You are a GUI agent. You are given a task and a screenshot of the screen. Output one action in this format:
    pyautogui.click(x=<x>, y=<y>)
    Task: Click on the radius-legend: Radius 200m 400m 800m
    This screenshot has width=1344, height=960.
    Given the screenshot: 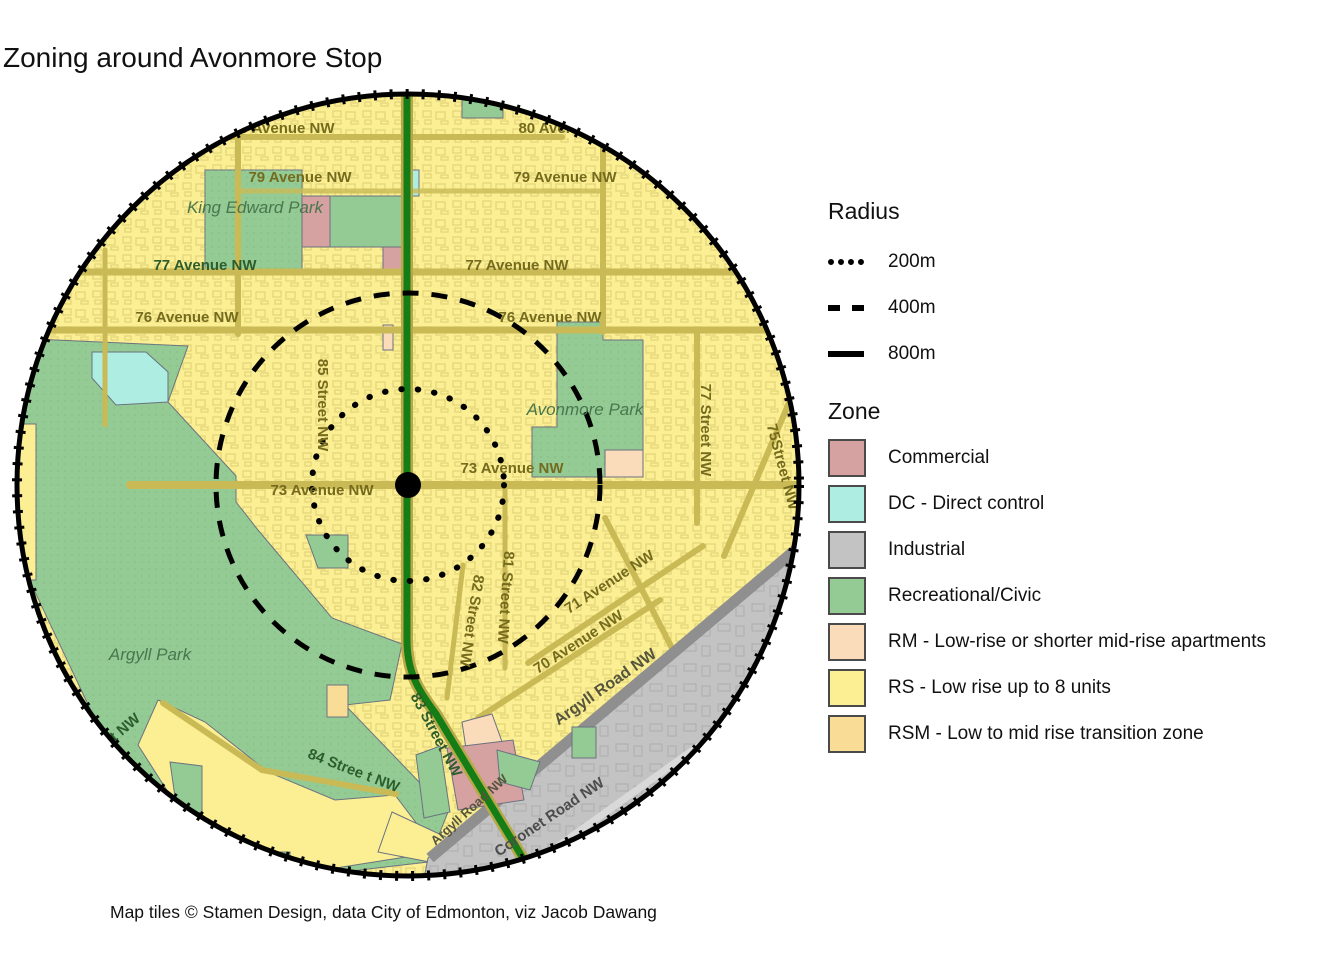 What is the action you would take?
    pyautogui.click(x=882, y=287)
    